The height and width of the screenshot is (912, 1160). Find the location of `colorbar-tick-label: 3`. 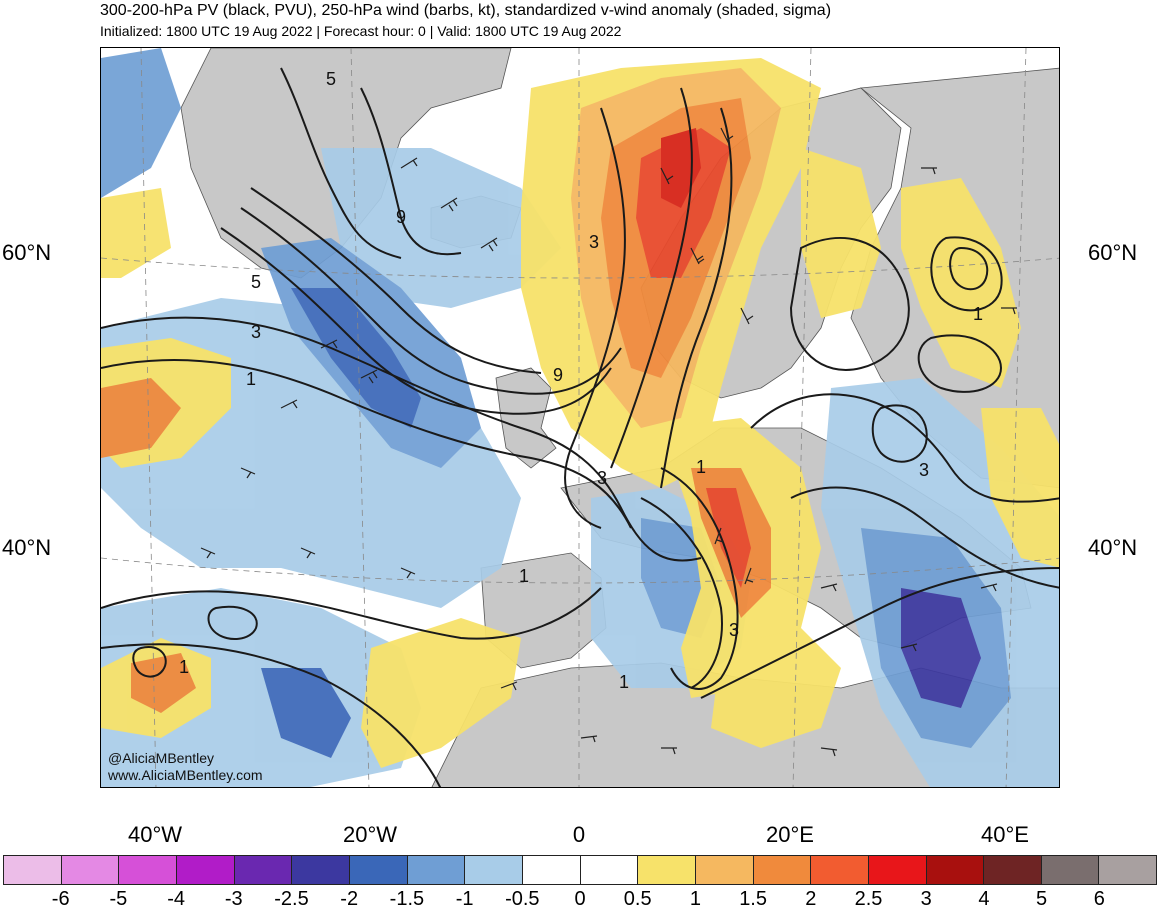

colorbar-tick-label: 3 is located at coordinates (926, 899).